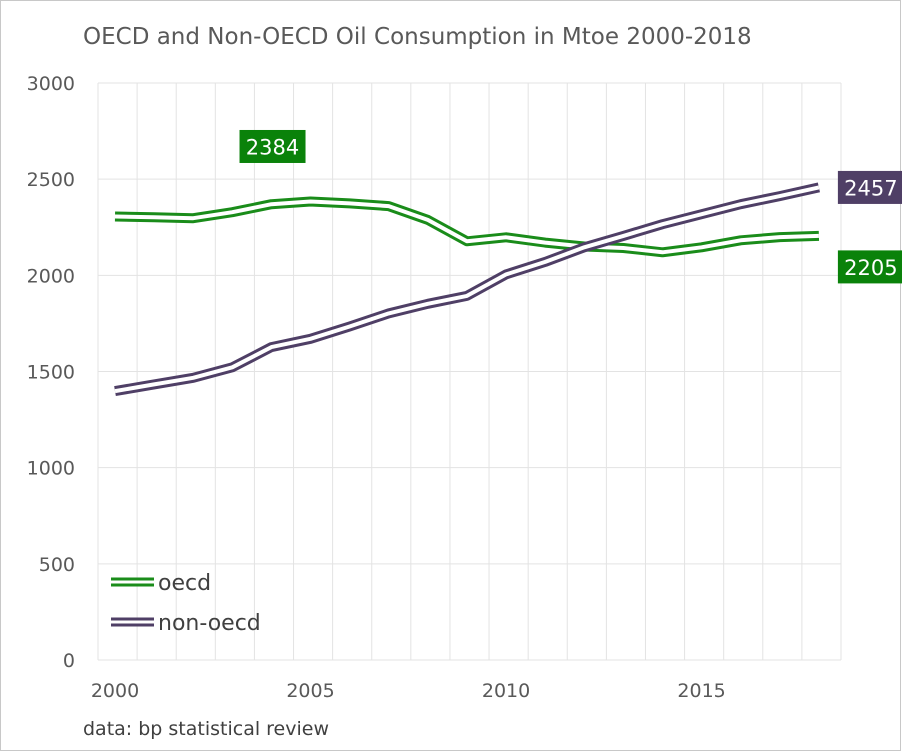 The image size is (903, 753). I want to click on y-tick-label: 500, so click(57, 565).